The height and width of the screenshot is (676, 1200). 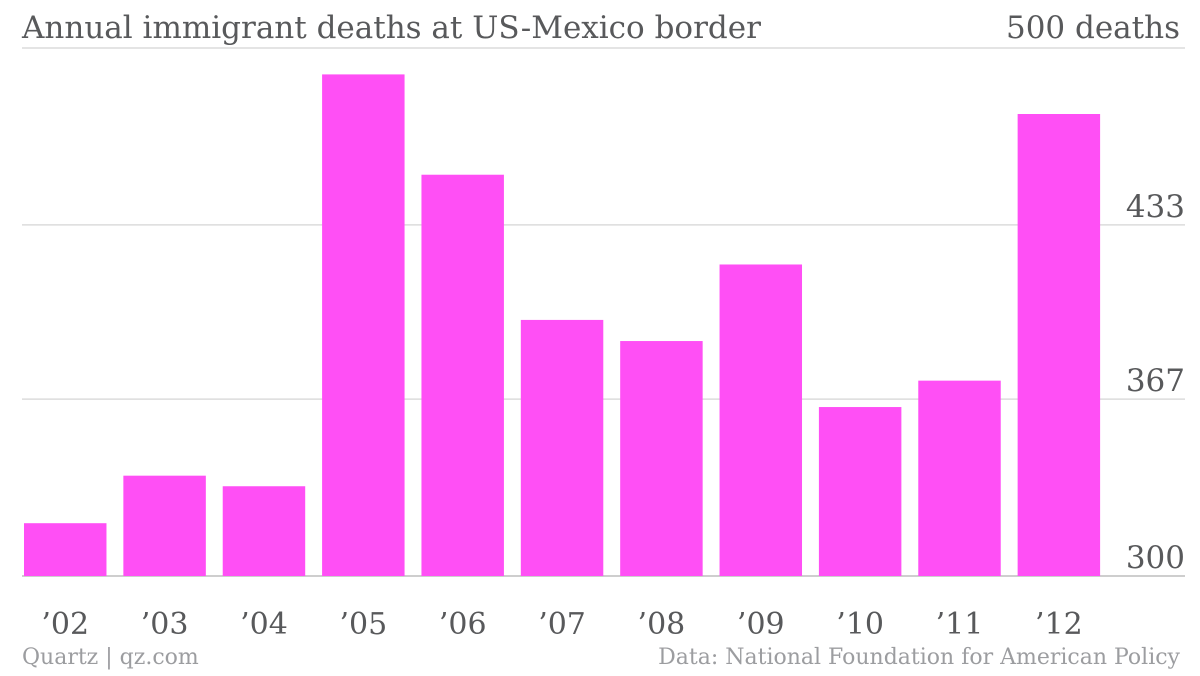 I want to click on x-tick-label: ’09, so click(x=761, y=624).